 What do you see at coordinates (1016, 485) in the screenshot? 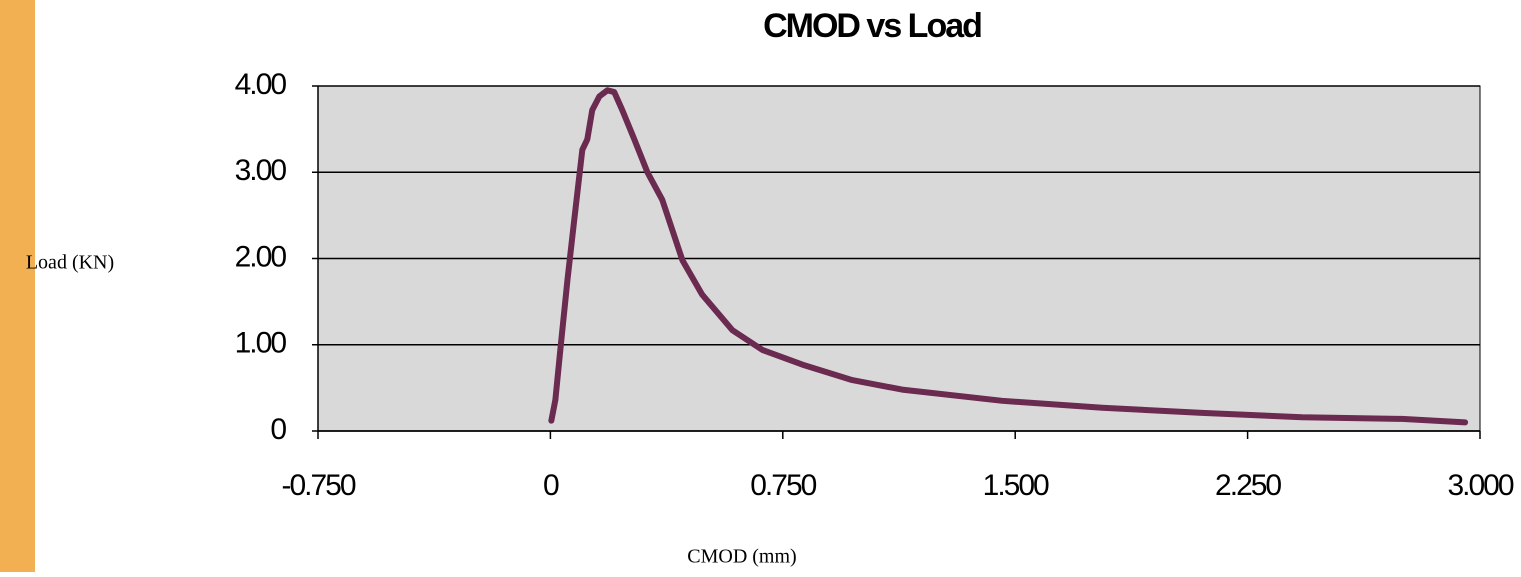
I see `x-tick-label: 1.500` at bounding box center [1016, 485].